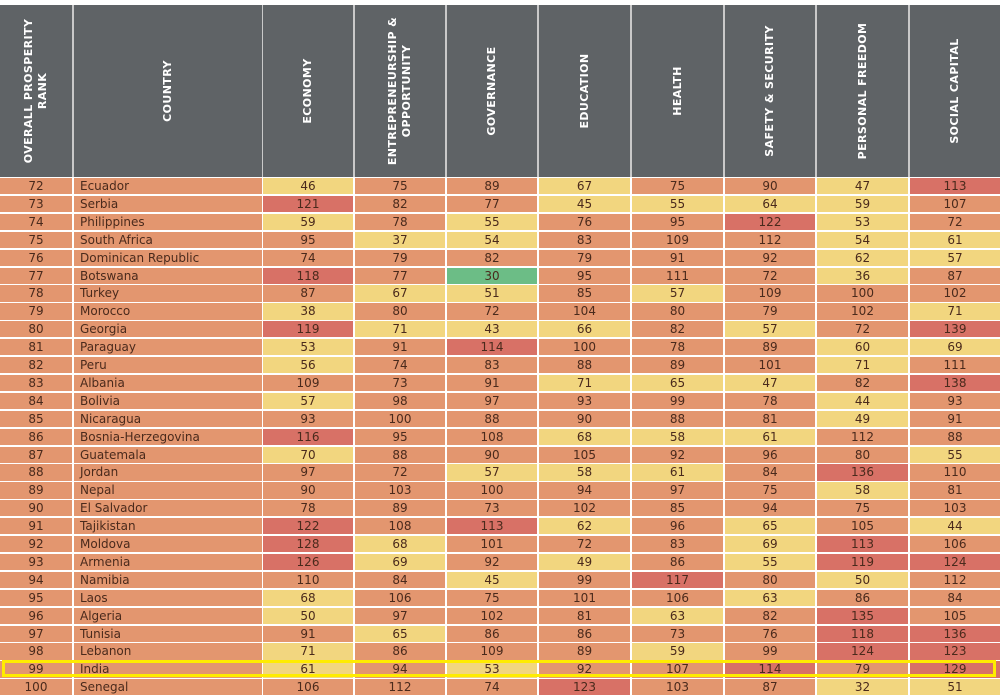  Describe the element at coordinates (308, 383) in the screenshot. I see `cell-economy: 109` at that location.